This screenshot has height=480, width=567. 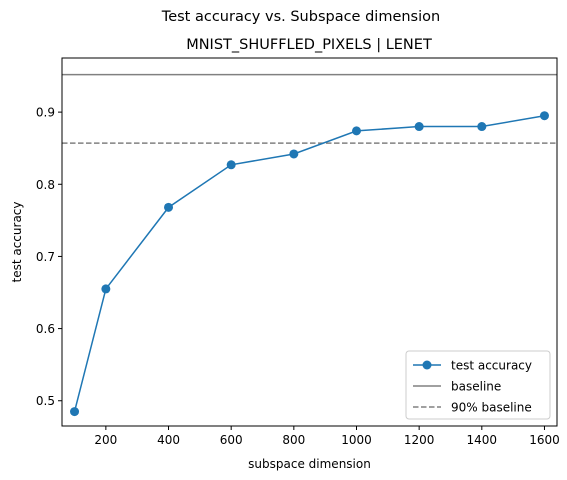 What do you see at coordinates (356, 440) in the screenshot?
I see `x-tick-label-1000: 1000` at bounding box center [356, 440].